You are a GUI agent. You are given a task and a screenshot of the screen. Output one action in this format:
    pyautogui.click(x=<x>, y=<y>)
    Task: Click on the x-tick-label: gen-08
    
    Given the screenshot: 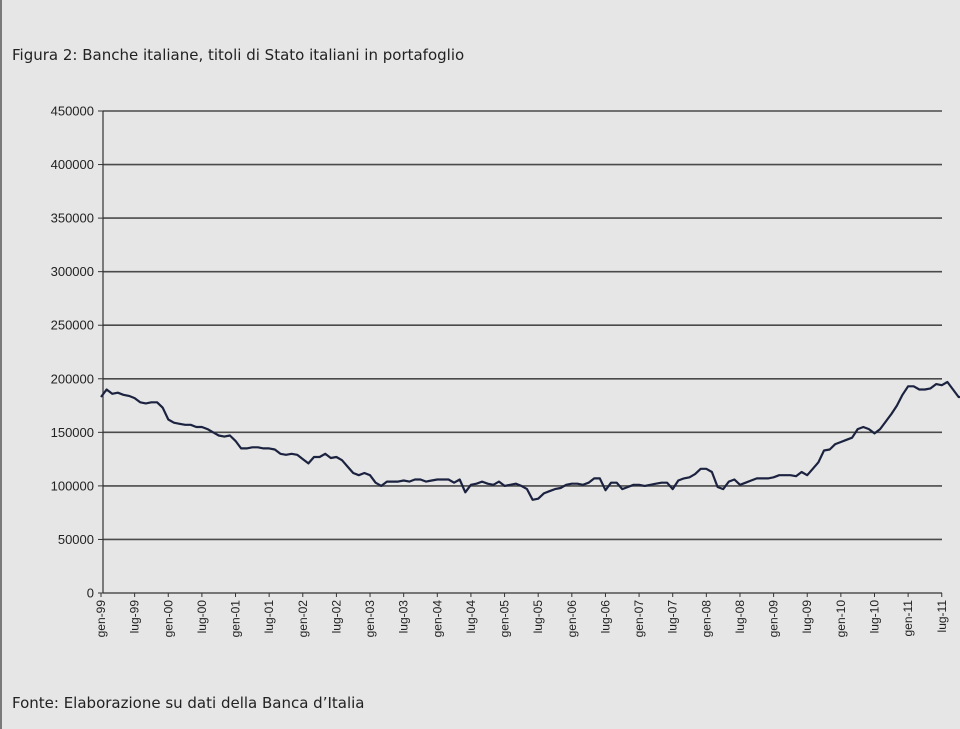 What is the action you would take?
    pyautogui.click(x=706, y=619)
    